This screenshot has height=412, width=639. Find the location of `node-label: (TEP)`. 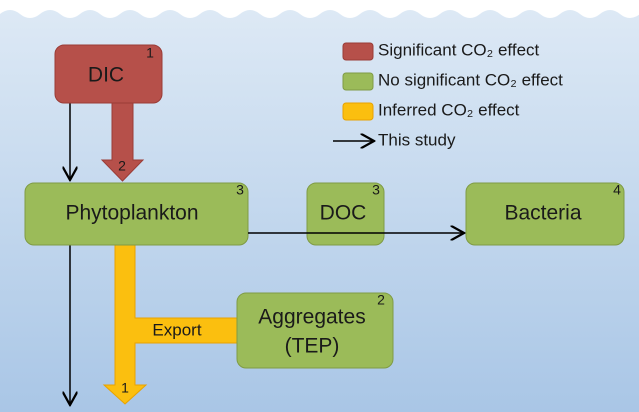

node-label: (TEP) is located at coordinates (312, 346).